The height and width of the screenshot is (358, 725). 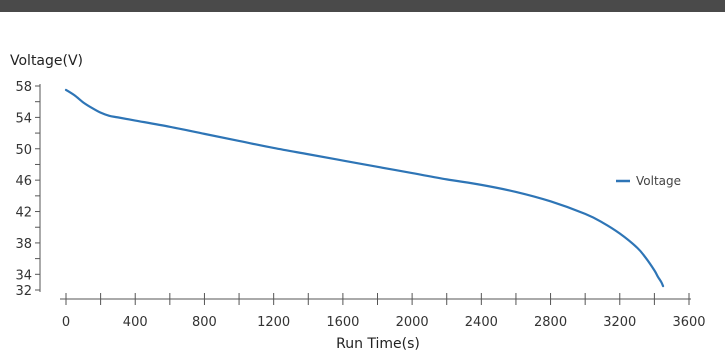 What do you see at coordinates (23, 118) in the screenshot?
I see `y-tick-label: 54` at bounding box center [23, 118].